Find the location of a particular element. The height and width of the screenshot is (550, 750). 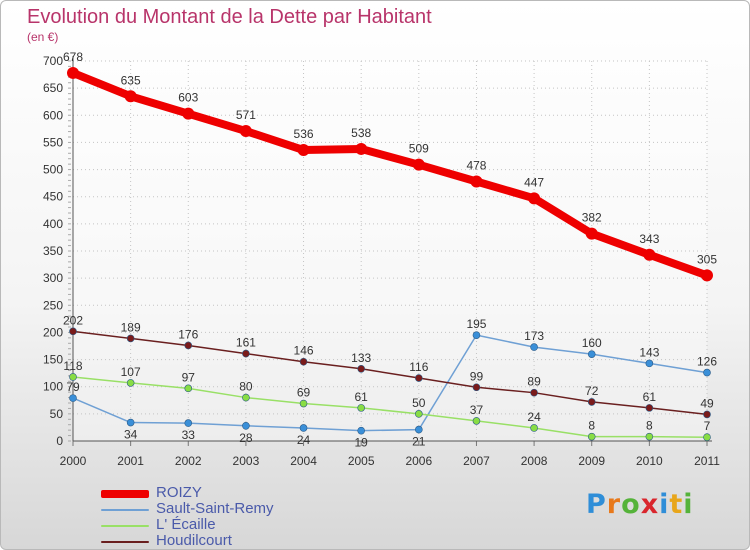

y-tick-label: 350 is located at coordinates (53, 251).